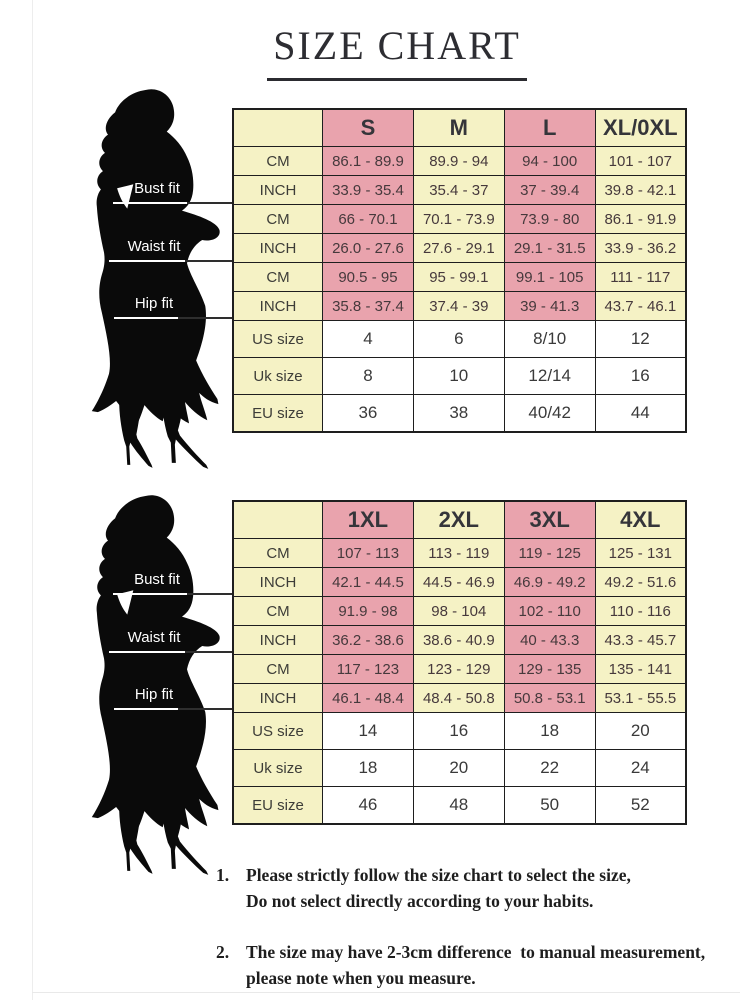  What do you see at coordinates (640, 248) in the screenshot?
I see `size-value-cell: 33.9 - 36.2` at bounding box center [640, 248].